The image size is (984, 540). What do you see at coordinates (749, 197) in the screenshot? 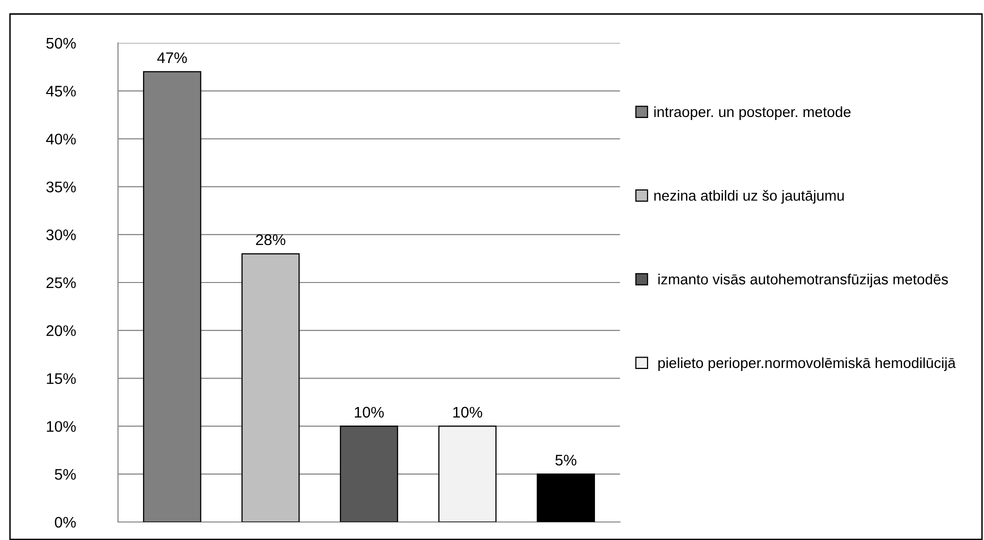
I see `legend-label: nezina atbildi uz šo jautājumu` at bounding box center [749, 197].